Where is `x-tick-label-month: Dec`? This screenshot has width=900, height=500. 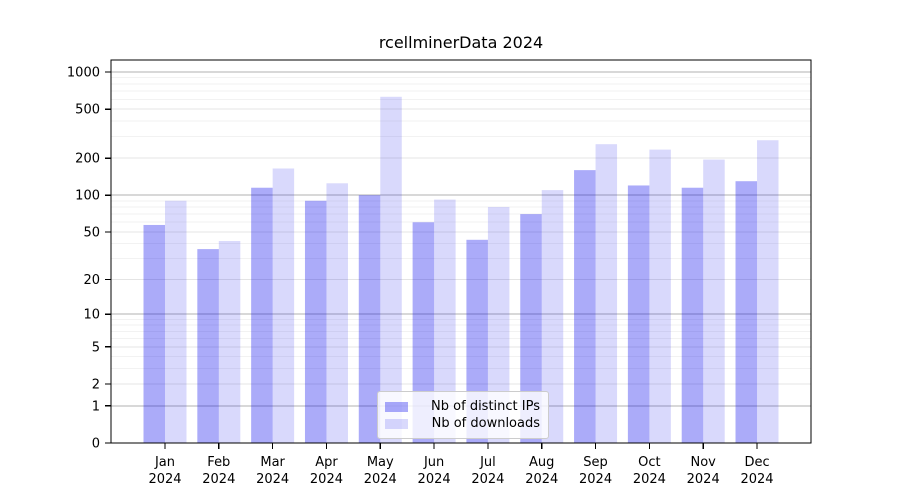 x-tick-label-month: Dec is located at coordinates (756, 462).